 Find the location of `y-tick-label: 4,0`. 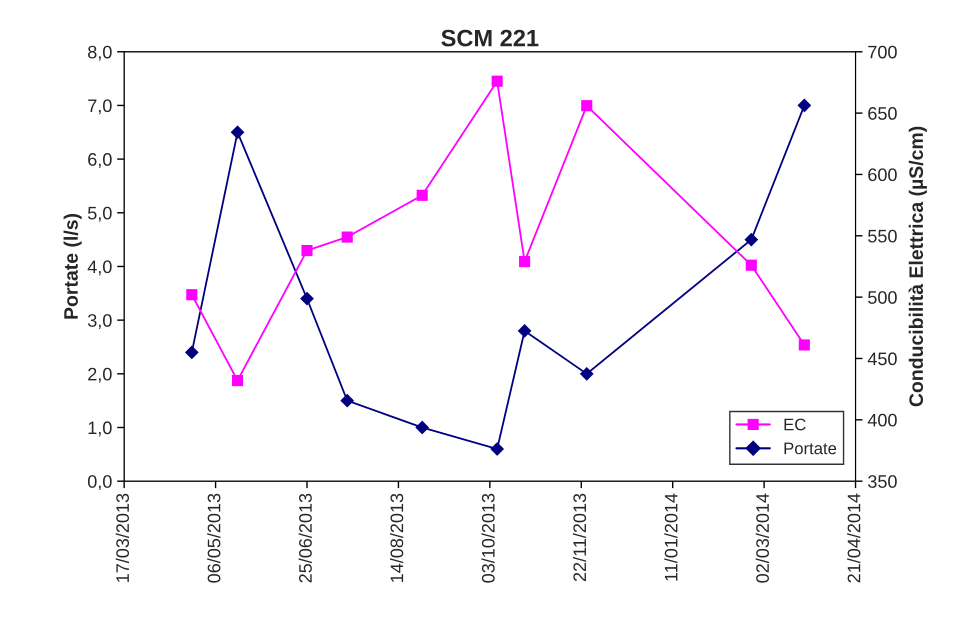

y-tick-label: 4,0 is located at coordinates (100, 268).